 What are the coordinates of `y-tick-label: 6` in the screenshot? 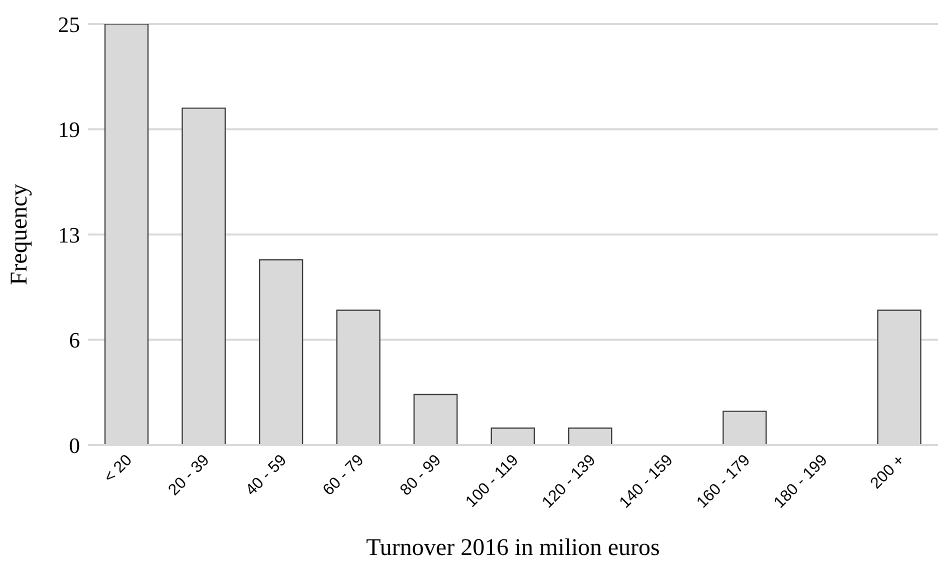 It's located at (74, 340).